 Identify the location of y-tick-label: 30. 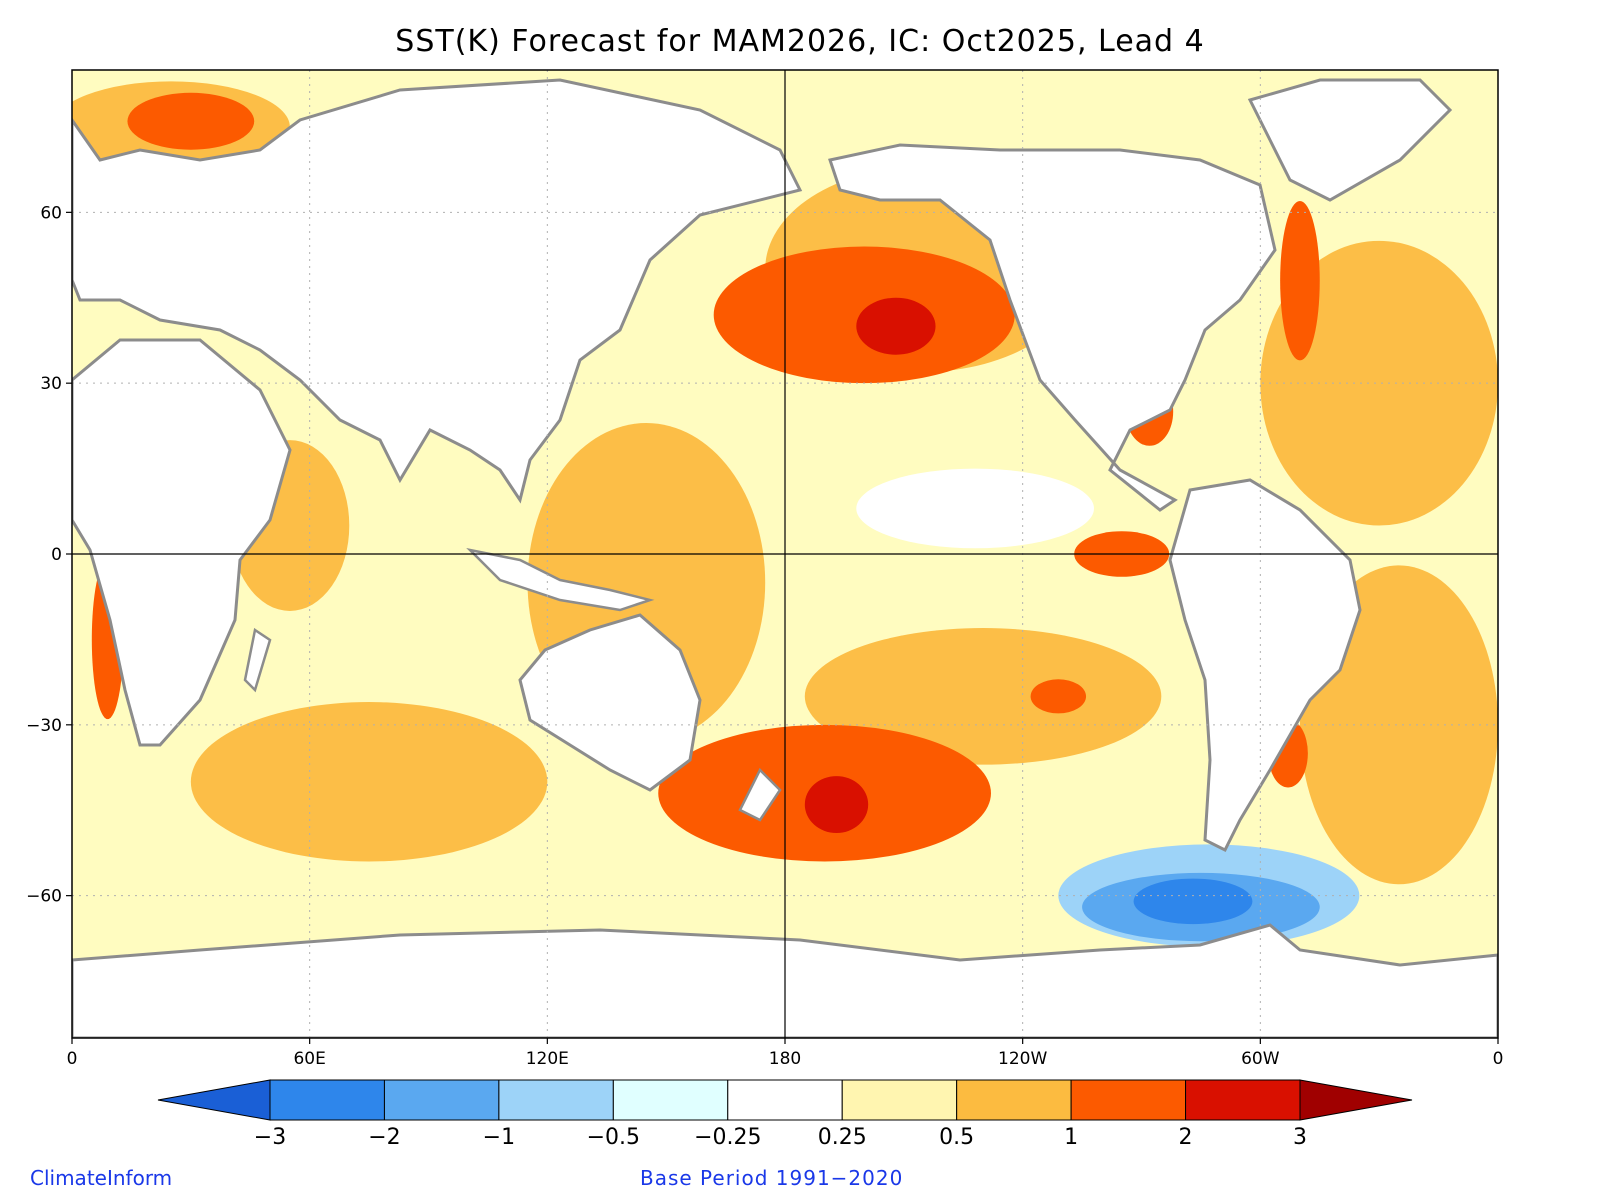
(51, 384).